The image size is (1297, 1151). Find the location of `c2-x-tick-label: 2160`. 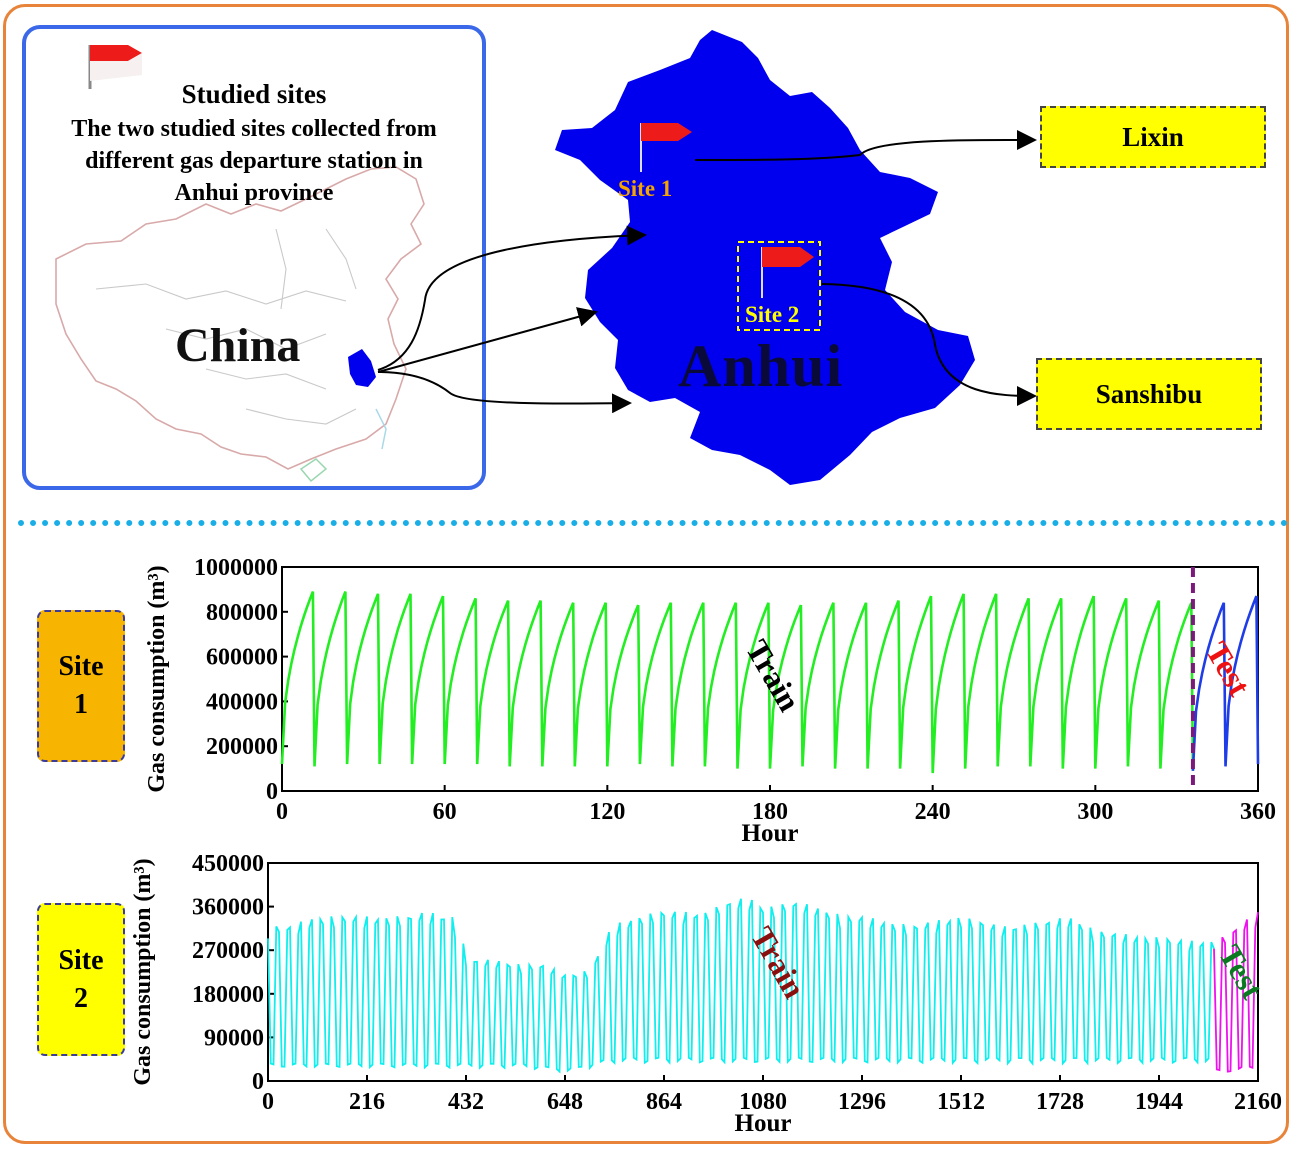

c2-x-tick-label: 2160 is located at coordinates (1258, 1102).